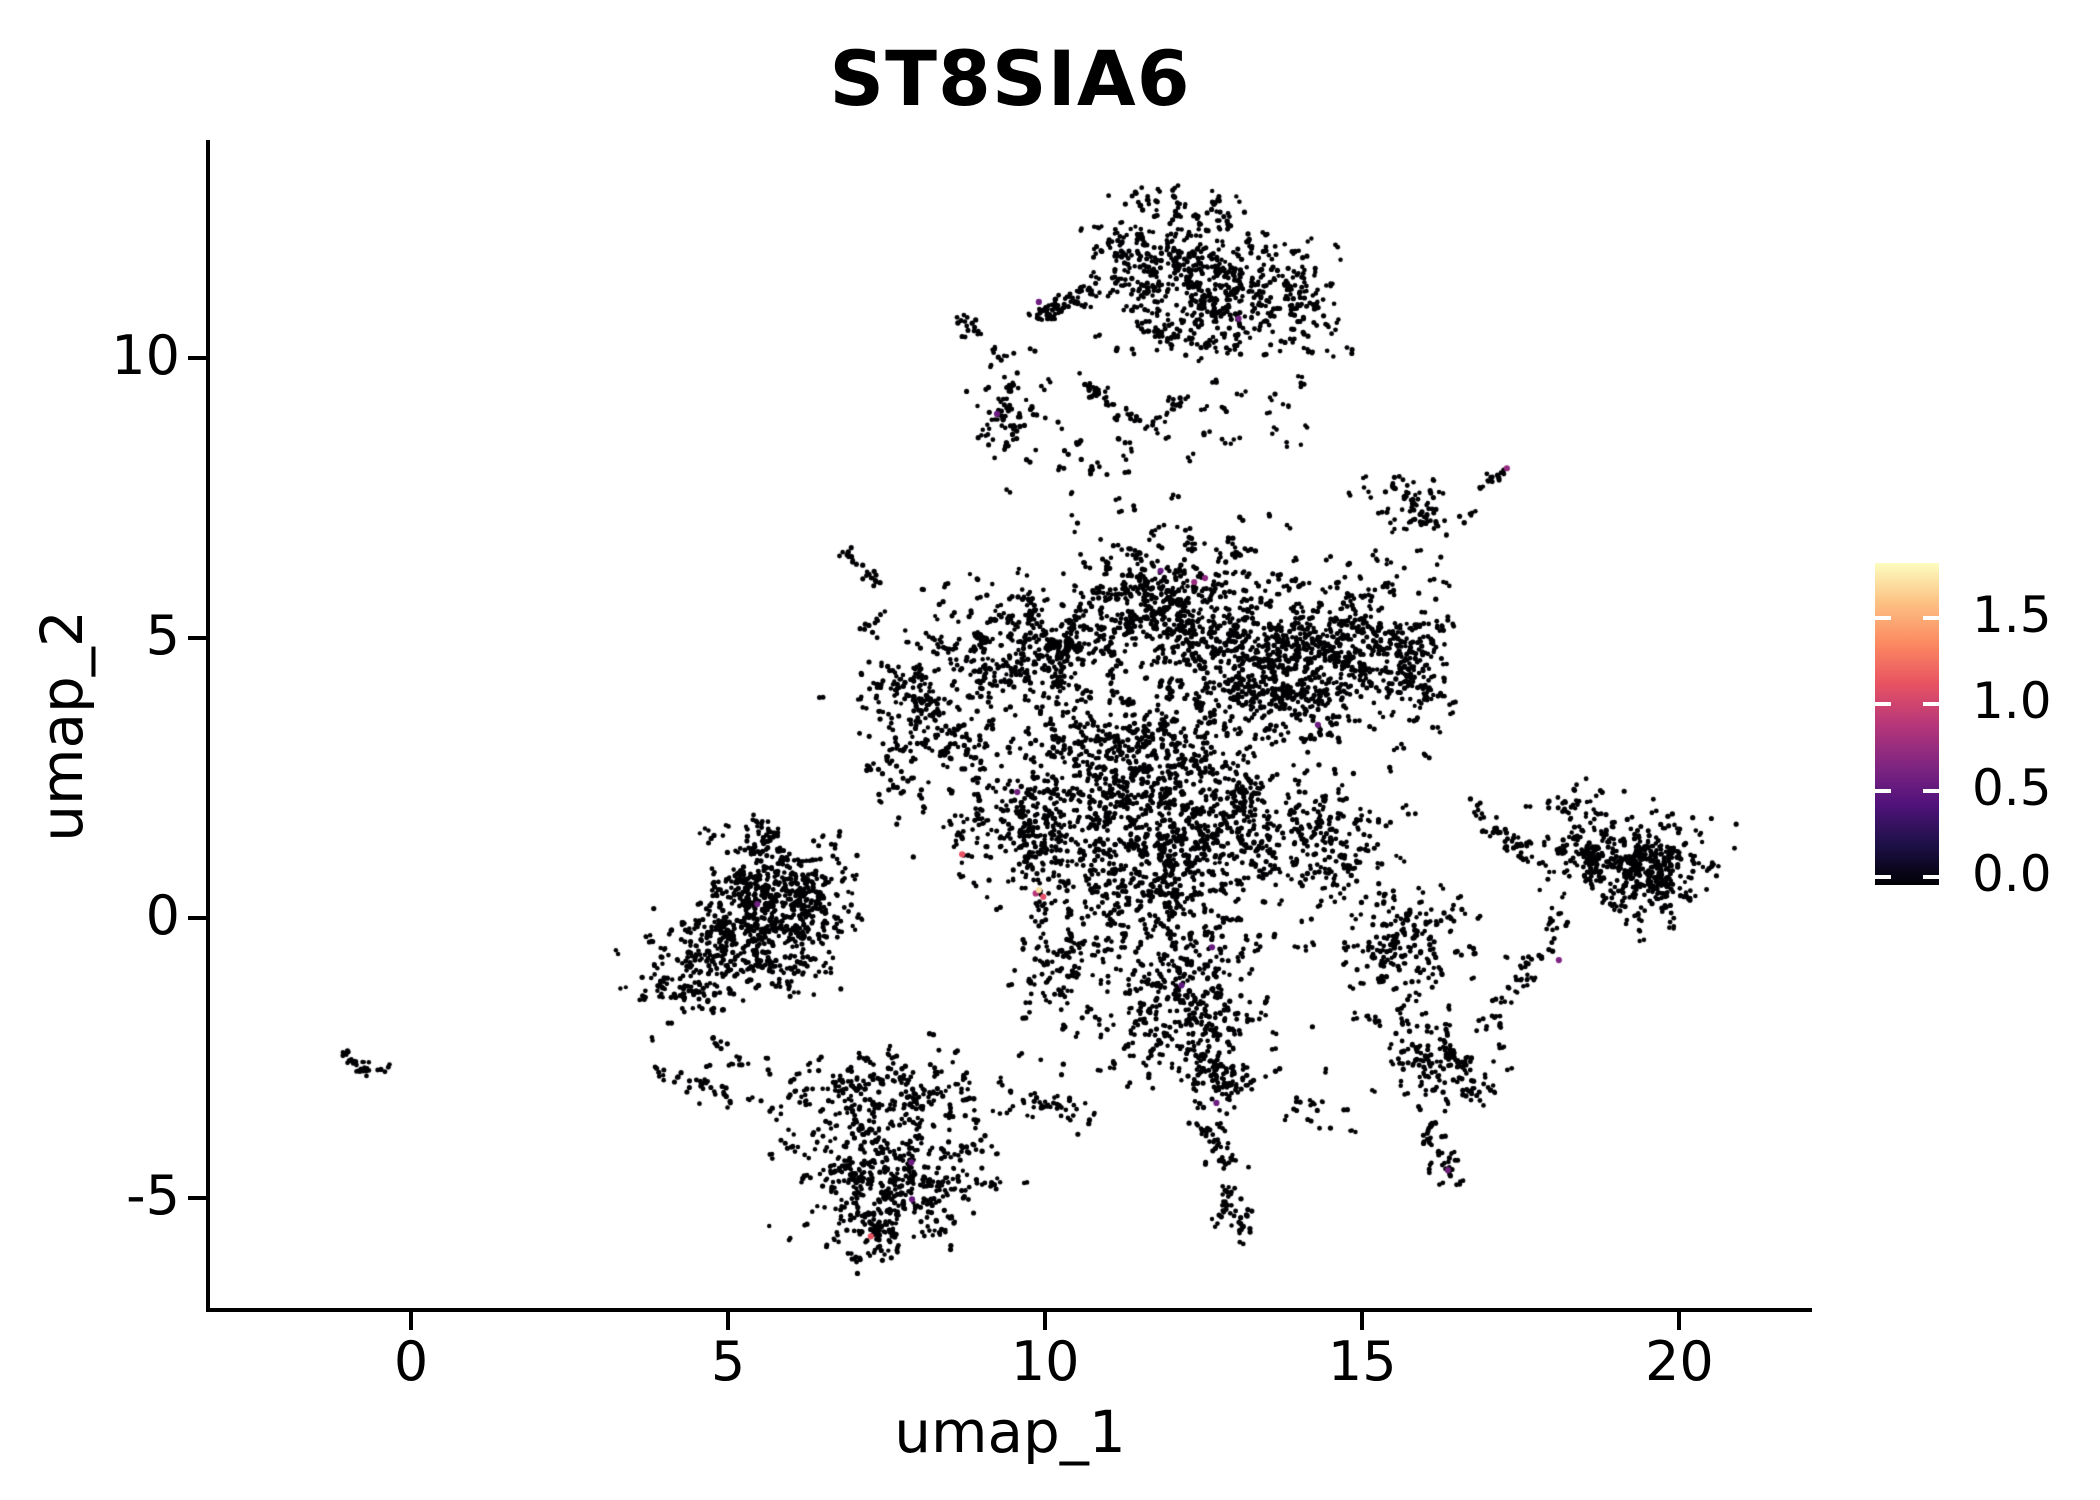 This screenshot has width=2100, height=1500. What do you see at coordinates (153, 1196) in the screenshot?
I see `y-tick-label: -5` at bounding box center [153, 1196].